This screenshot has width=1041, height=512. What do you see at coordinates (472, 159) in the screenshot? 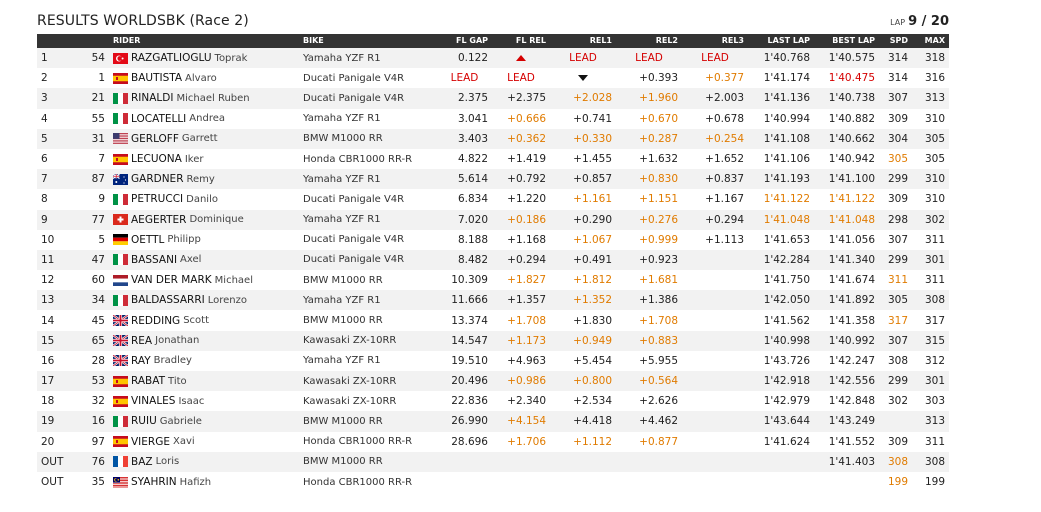
I see `fl-gap-cell: 4.822` at bounding box center [472, 159].